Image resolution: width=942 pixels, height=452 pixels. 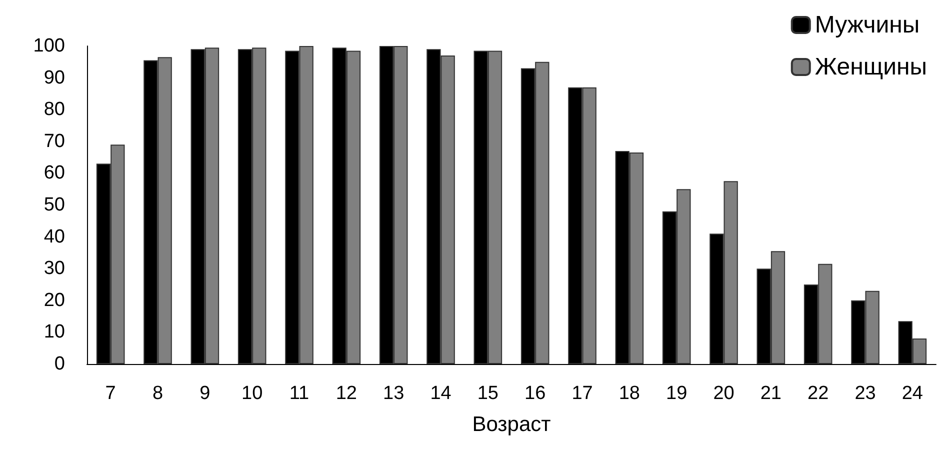 What do you see at coordinates (54, 141) in the screenshot?
I see `y-tick-label: 70` at bounding box center [54, 141].